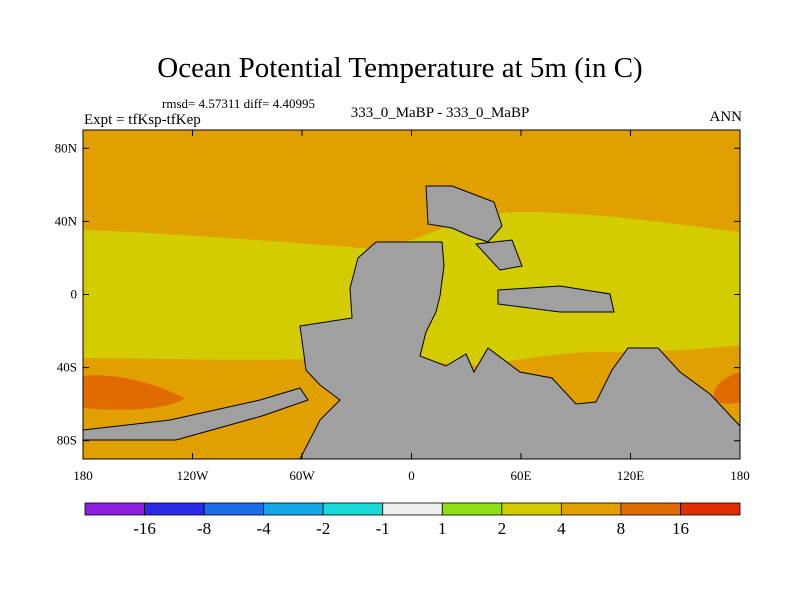 This screenshot has height=600, width=800. What do you see at coordinates (631, 475) in the screenshot?
I see `x-tick-label: 120E` at bounding box center [631, 475].